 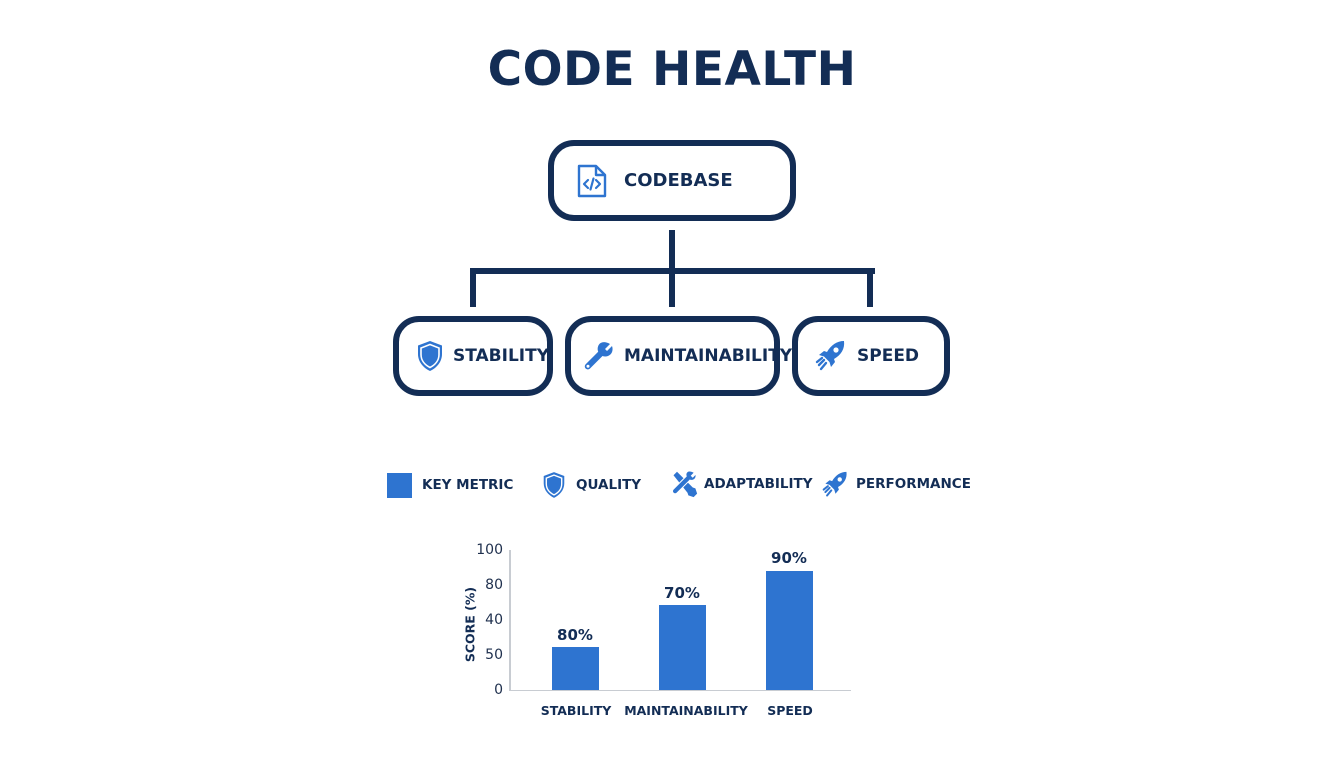 What do you see at coordinates (494, 585) in the screenshot?
I see `y-tick-label: 80` at bounding box center [494, 585].